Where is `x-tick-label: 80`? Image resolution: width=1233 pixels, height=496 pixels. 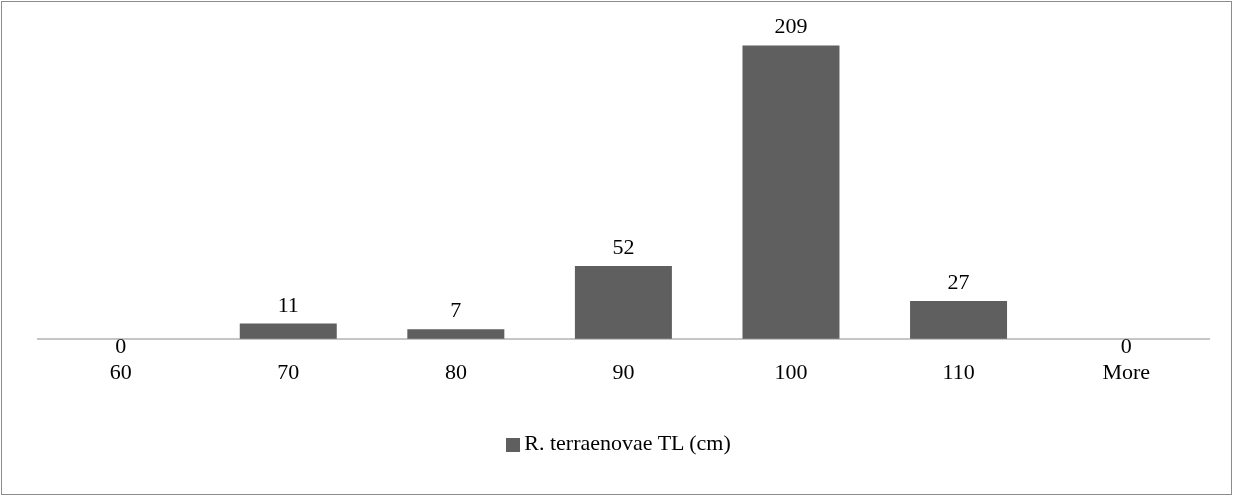
x-tick-label: 80 is located at coordinates (455, 371).